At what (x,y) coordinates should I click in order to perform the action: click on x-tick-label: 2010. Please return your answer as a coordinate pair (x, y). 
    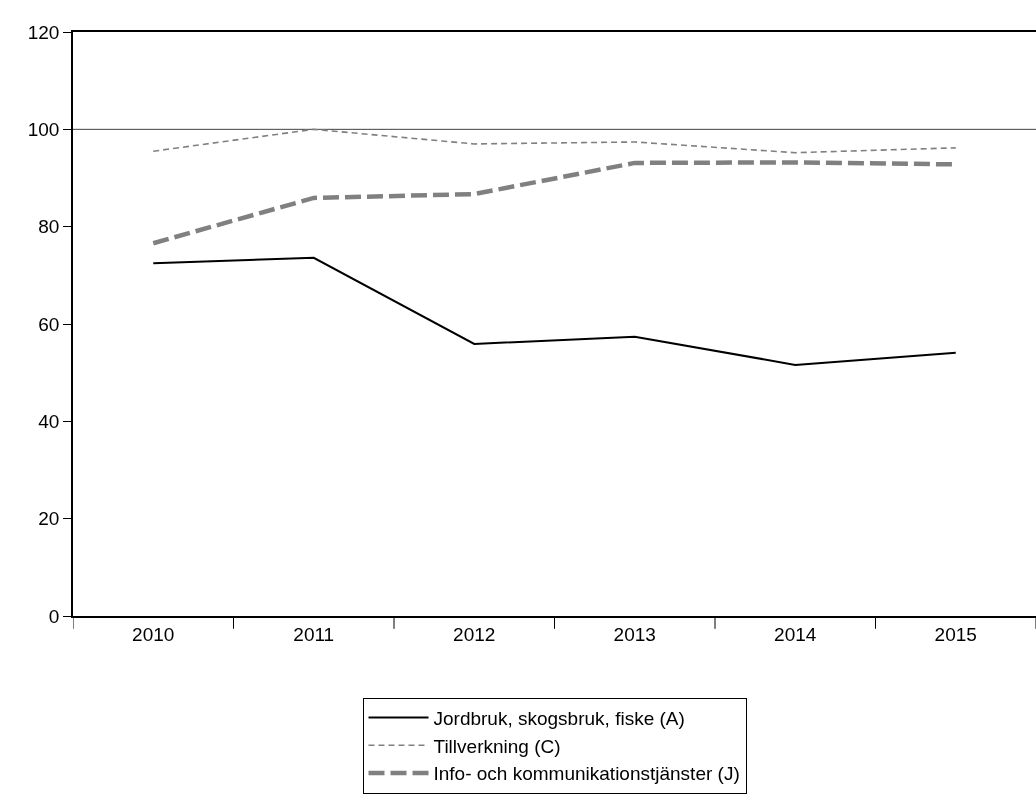
    Looking at the image, I should click on (153, 634).